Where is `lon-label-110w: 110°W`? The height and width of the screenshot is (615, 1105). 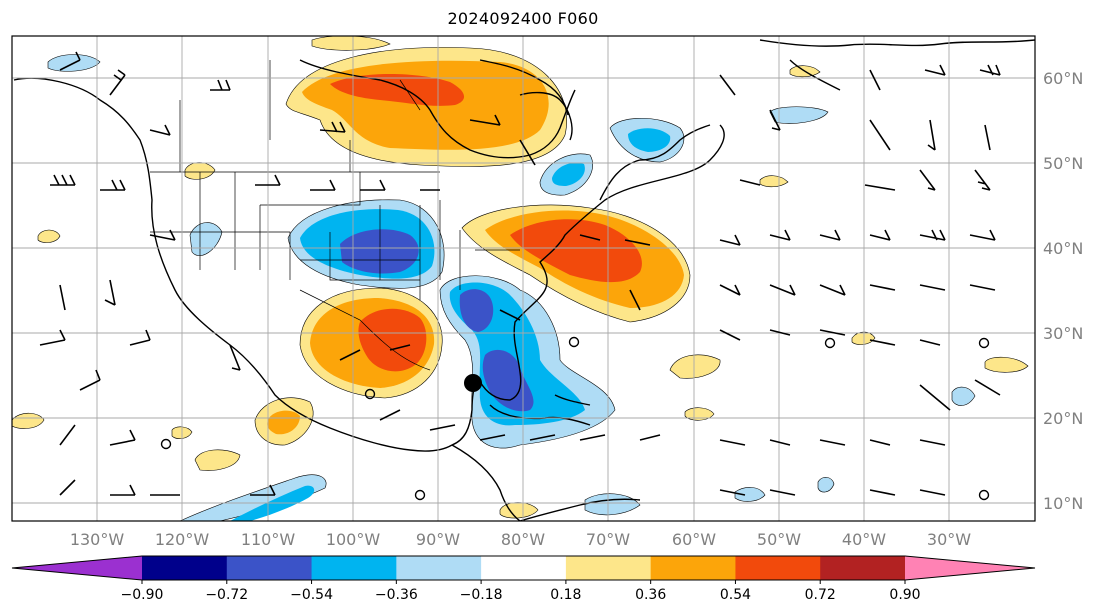
lon-label-110w: 110°W is located at coordinates (268, 539).